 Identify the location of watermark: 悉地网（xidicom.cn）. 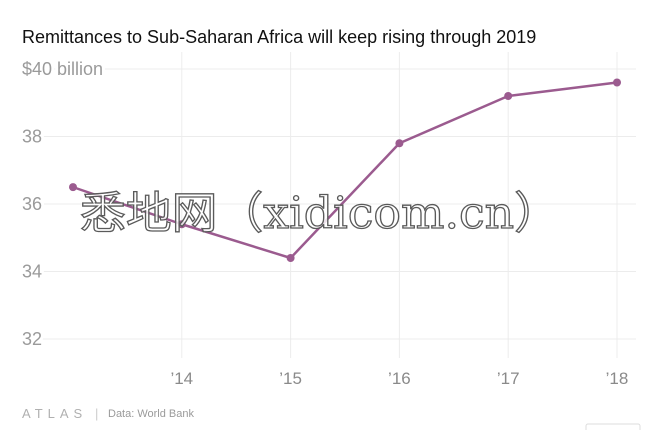
(320, 213).